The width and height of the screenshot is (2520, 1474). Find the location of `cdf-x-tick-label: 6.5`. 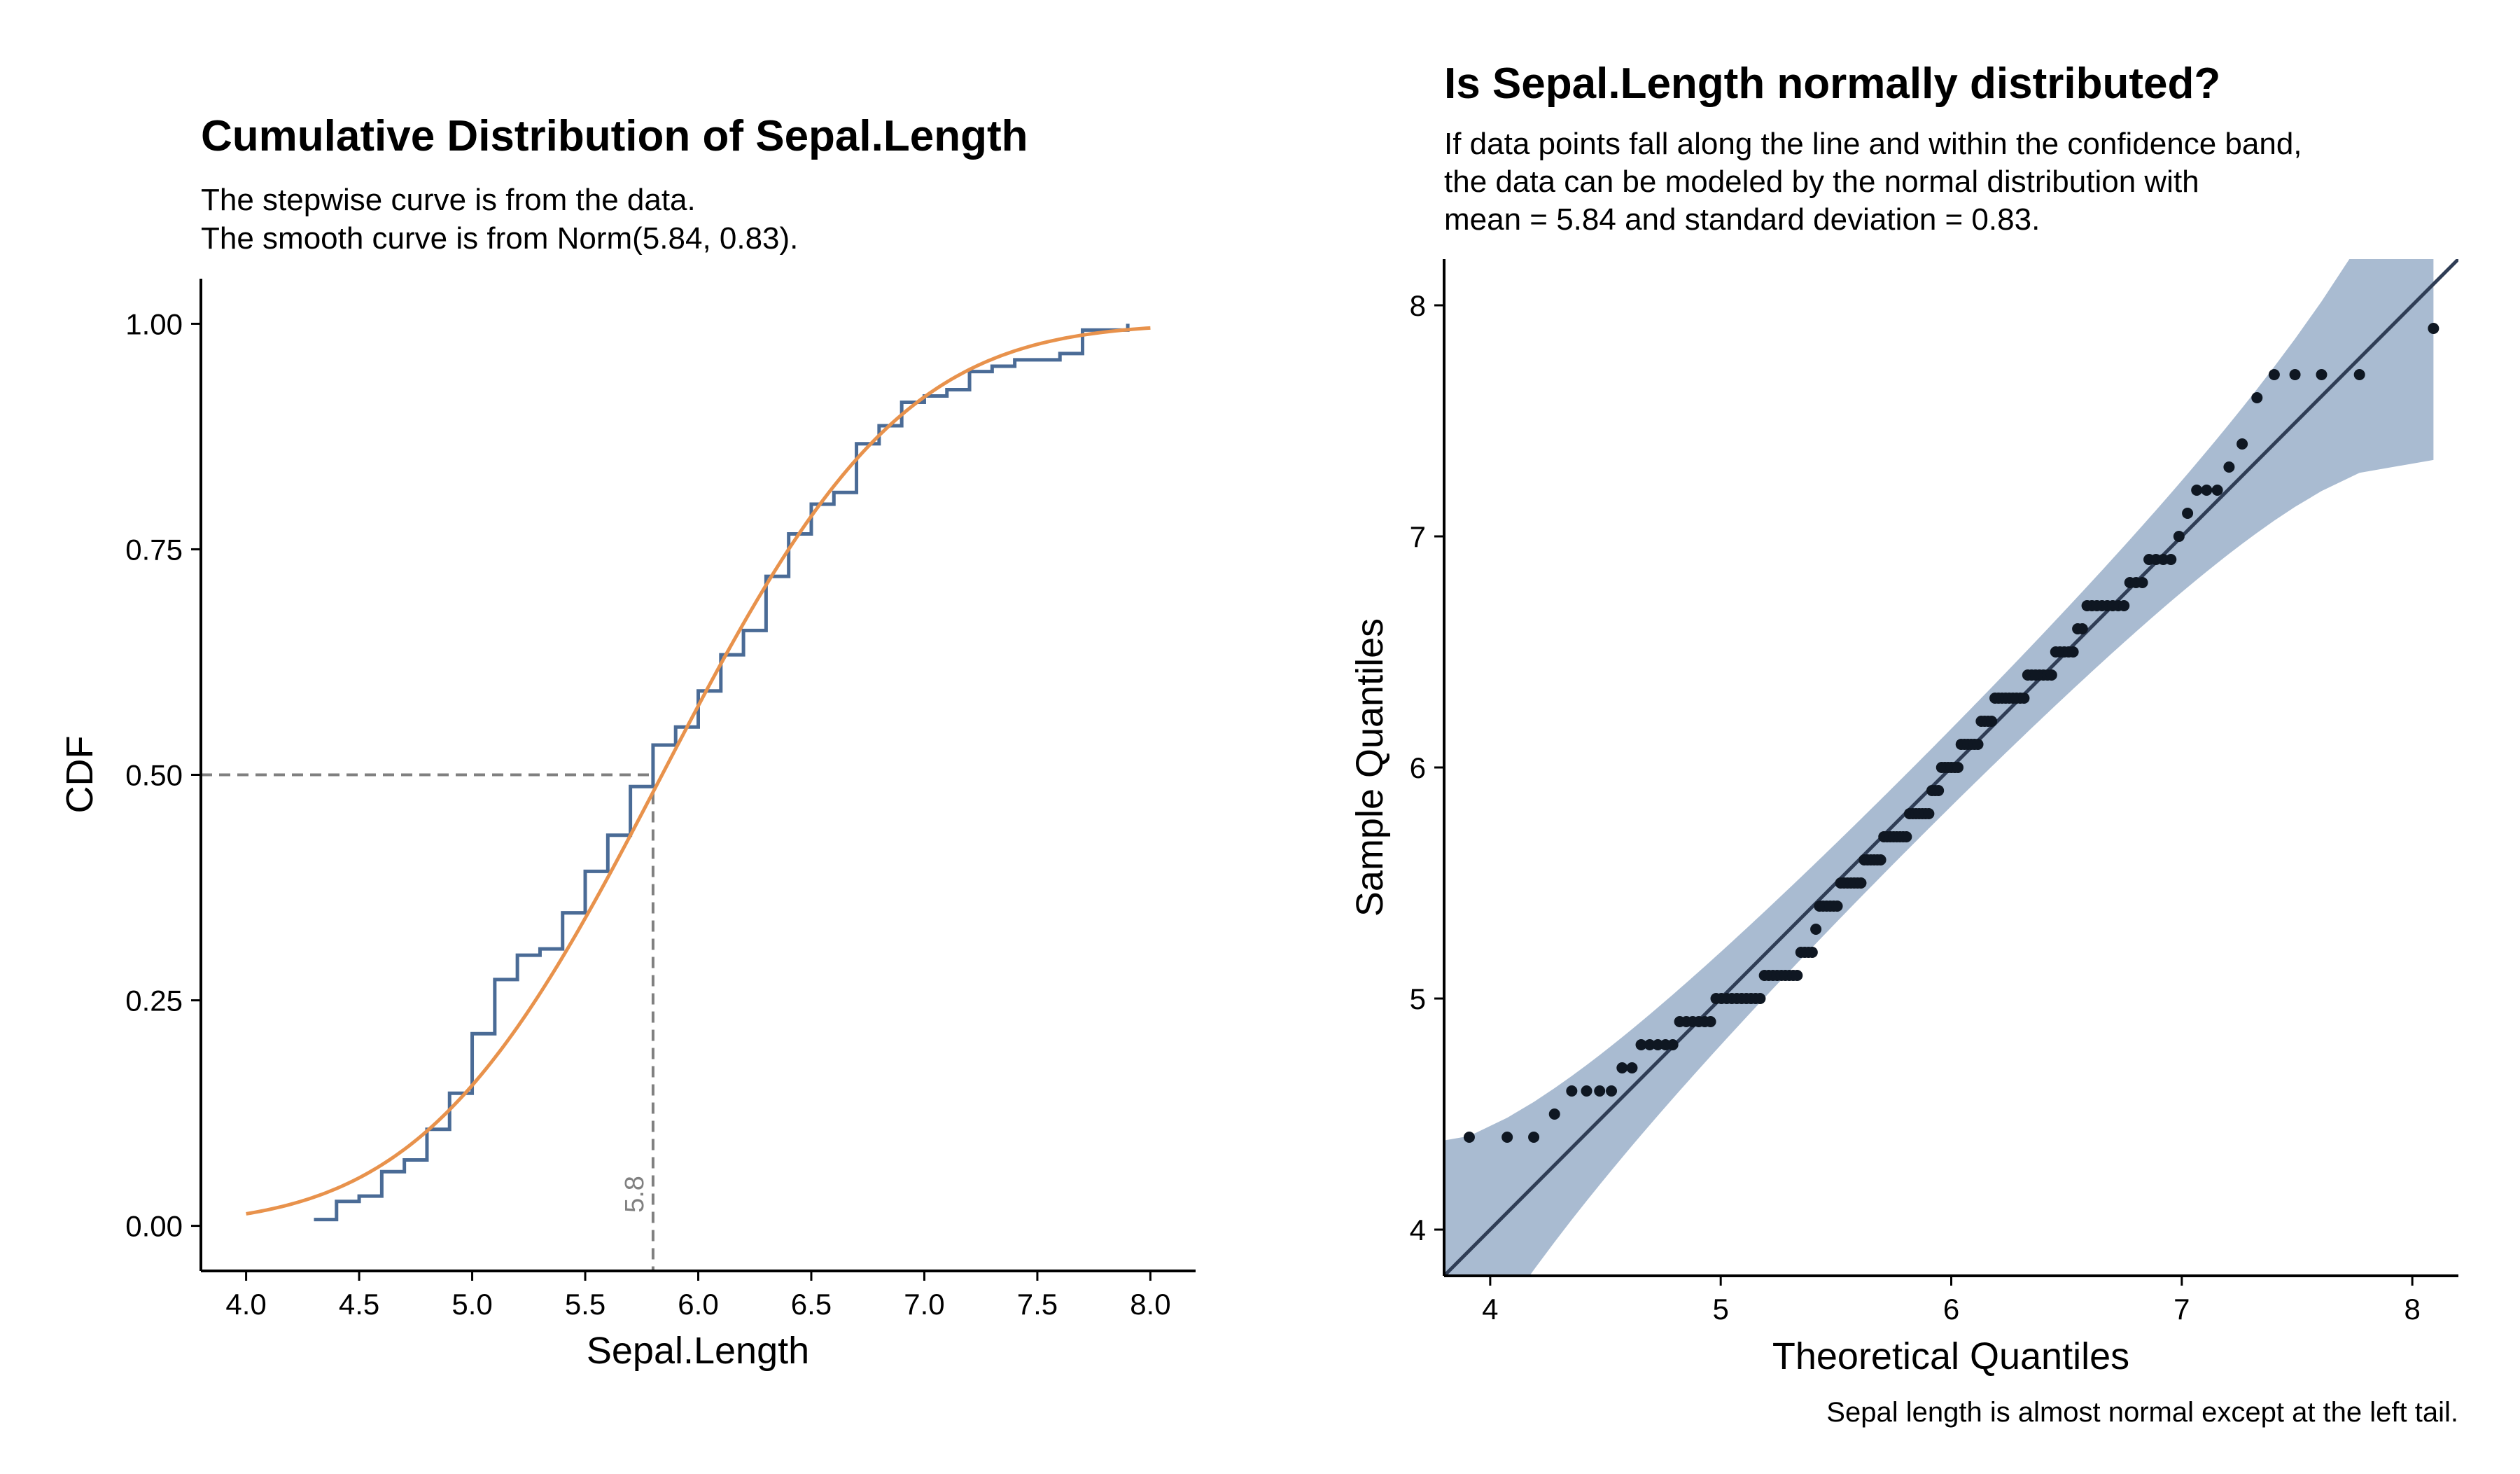

cdf-x-tick-label: 6.5 is located at coordinates (811, 1304).